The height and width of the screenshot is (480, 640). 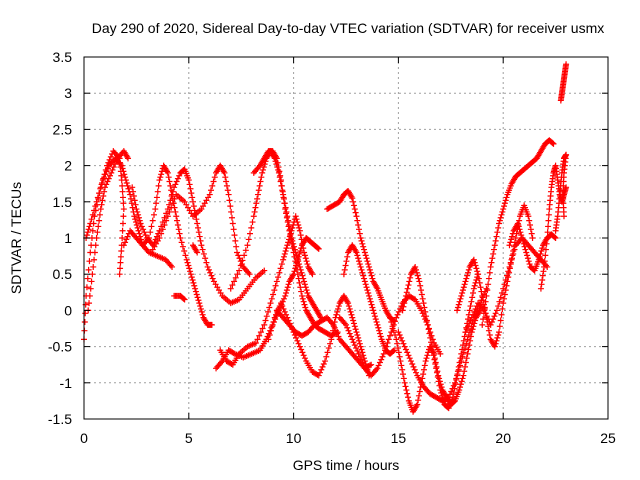 I want to click on series-arc-f, so click(x=200, y=220).